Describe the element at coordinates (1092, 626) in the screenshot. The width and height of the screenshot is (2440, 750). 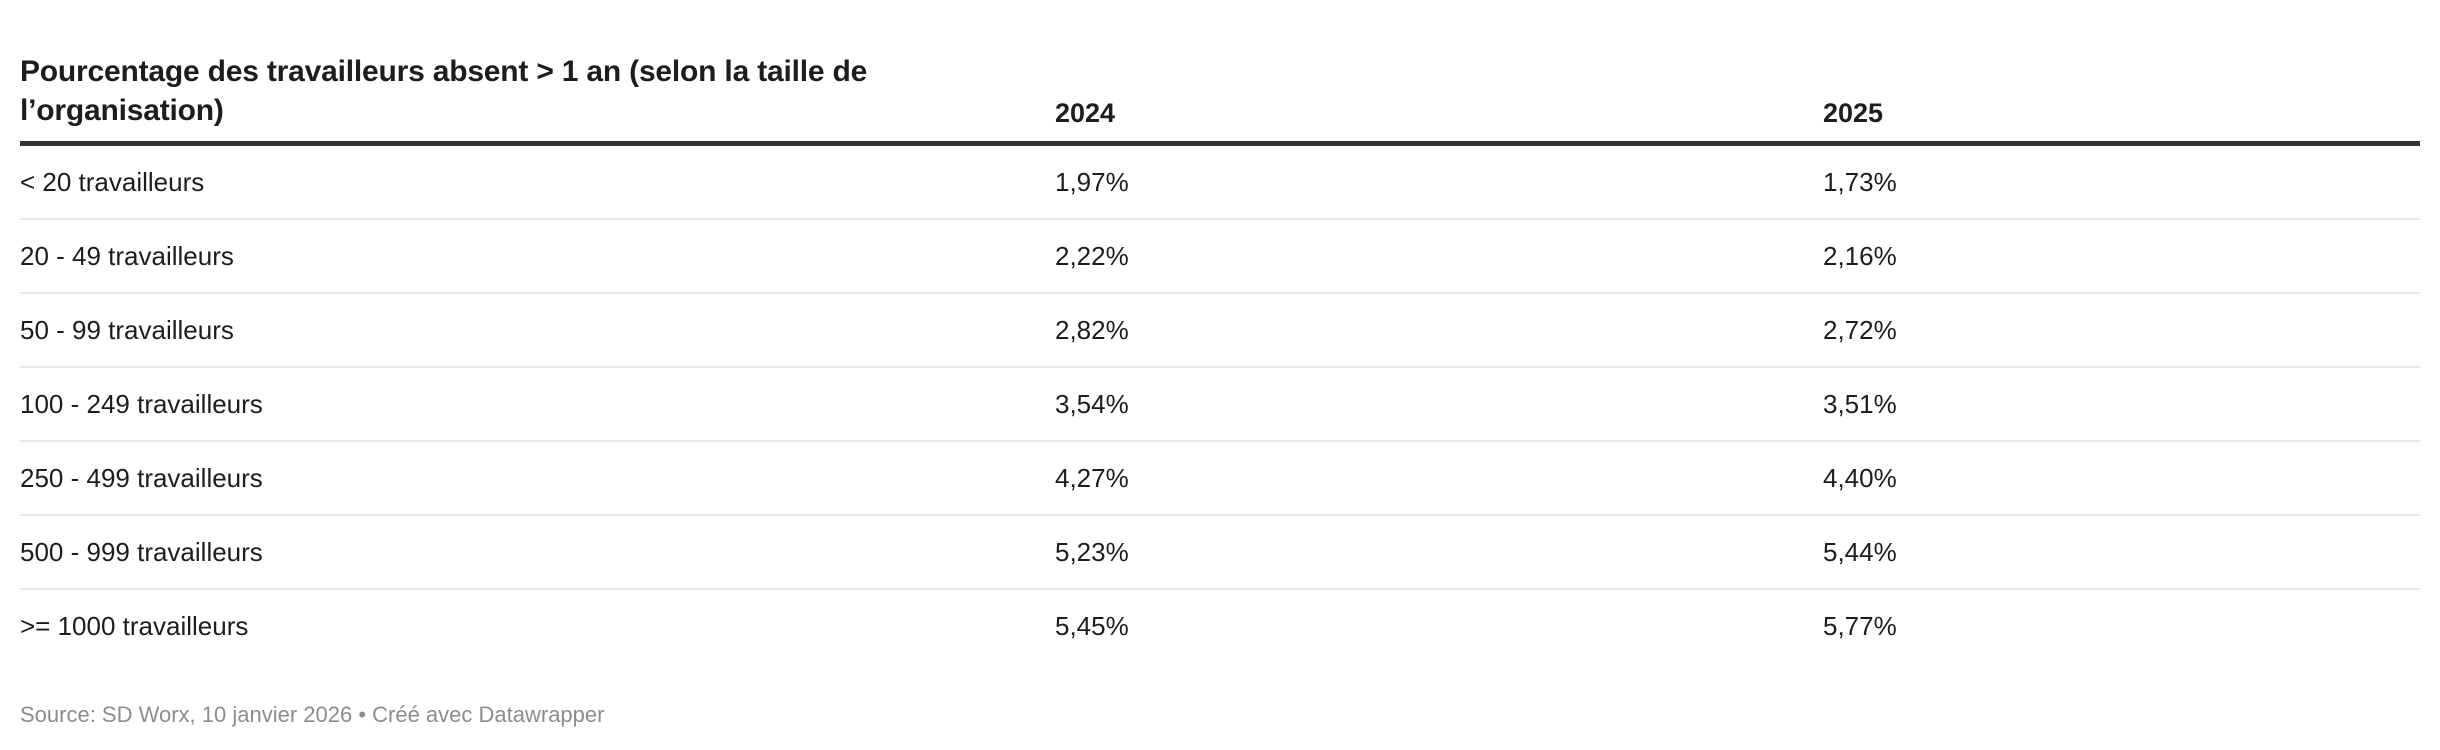
I see `row-value-2024: 5,45%` at that location.